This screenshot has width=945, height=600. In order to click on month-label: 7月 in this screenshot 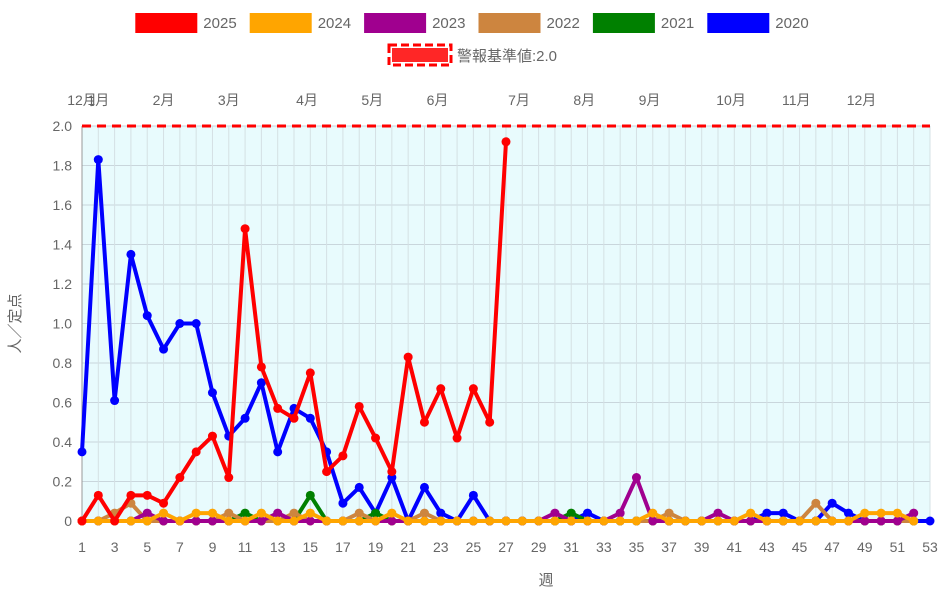, I will do `click(519, 100)`.